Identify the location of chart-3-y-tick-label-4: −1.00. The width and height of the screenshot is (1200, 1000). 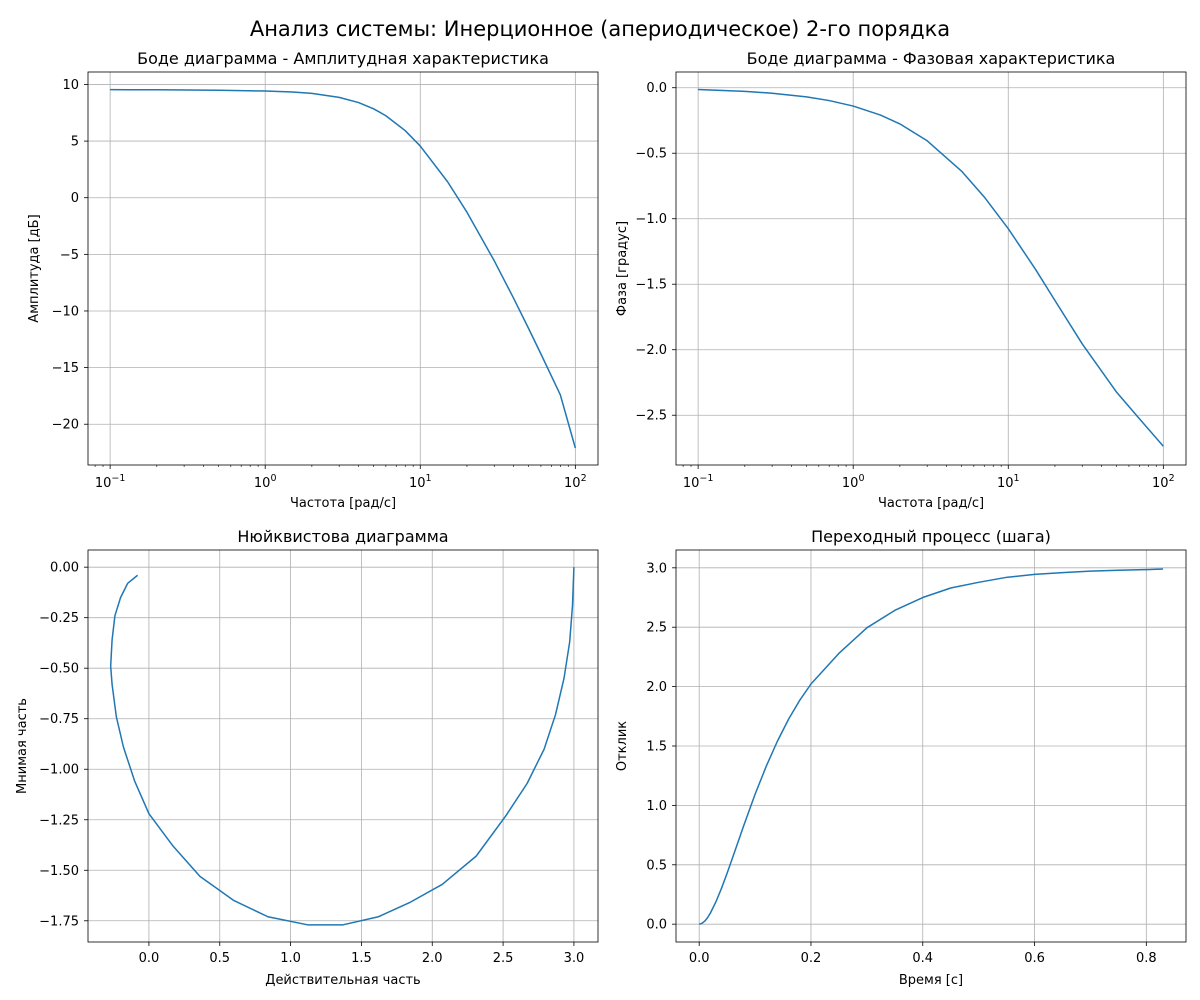
(59, 770).